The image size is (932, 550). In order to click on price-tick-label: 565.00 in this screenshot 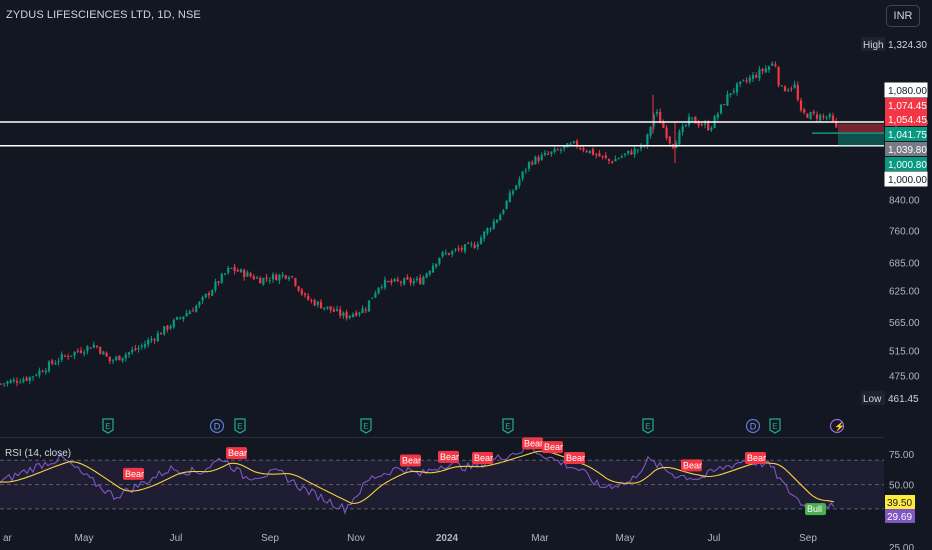, I will do `click(904, 323)`.